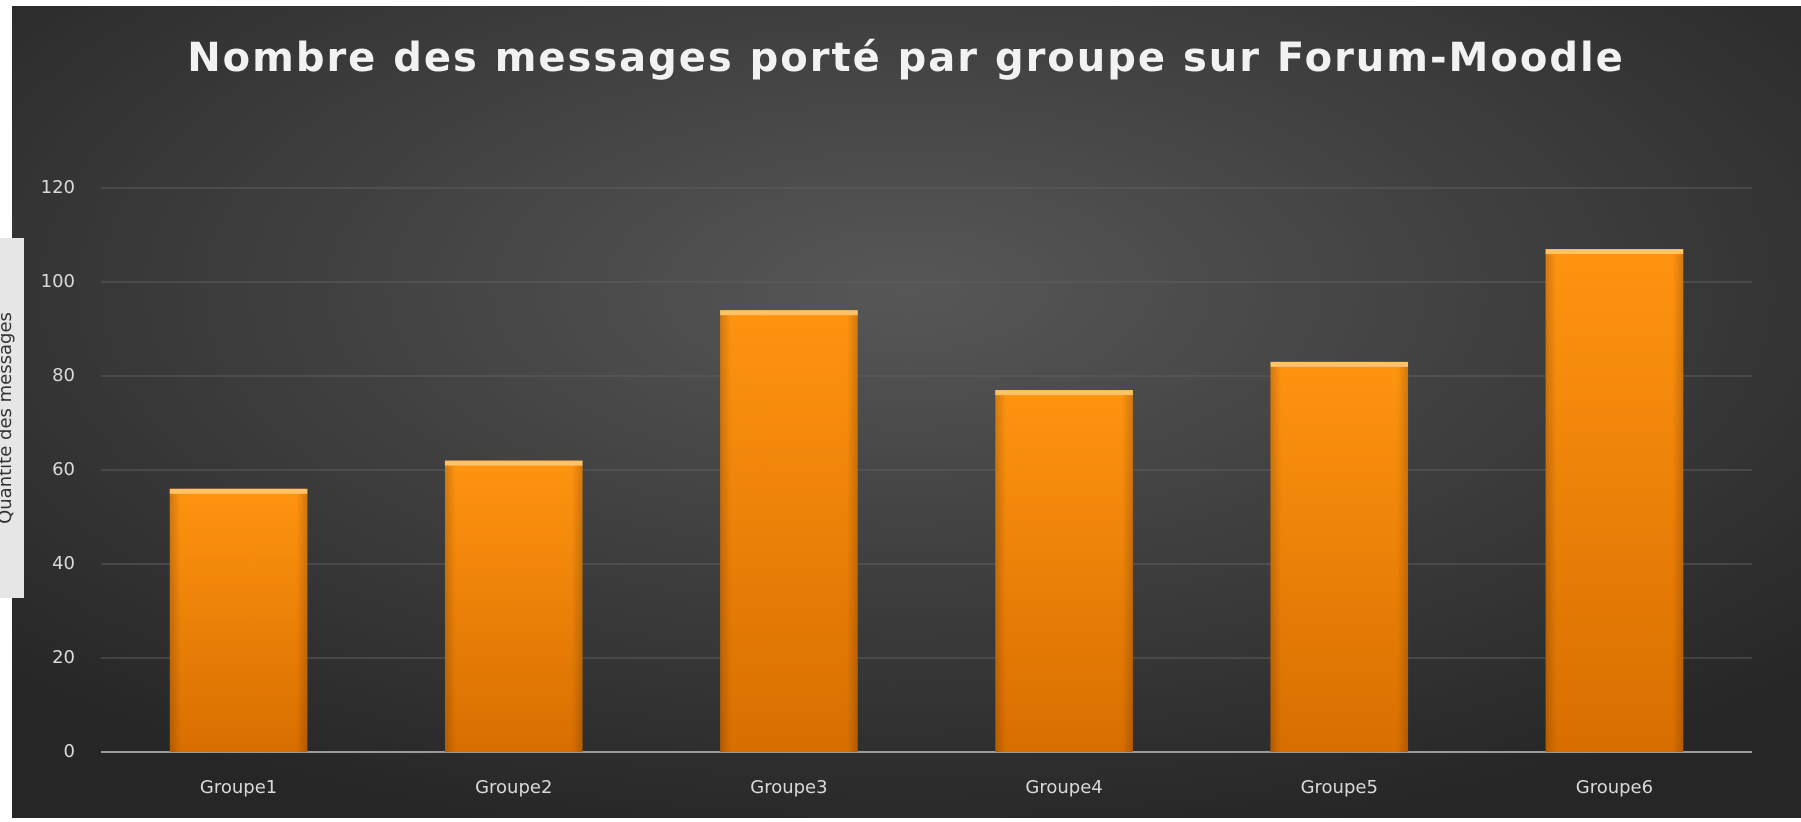  What do you see at coordinates (1339, 787) in the screenshot?
I see `x-tick-label: Groupe5` at bounding box center [1339, 787].